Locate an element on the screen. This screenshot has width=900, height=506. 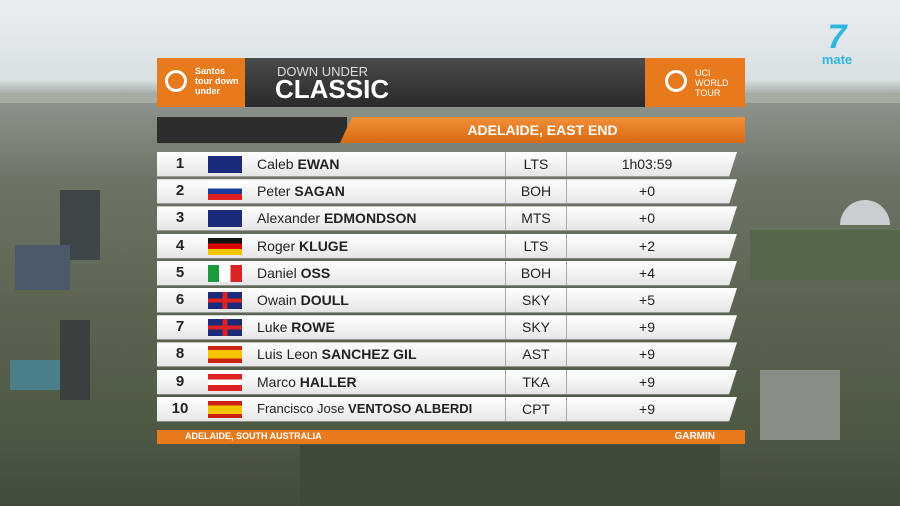
last-name: EWAN is located at coordinates (318, 164).